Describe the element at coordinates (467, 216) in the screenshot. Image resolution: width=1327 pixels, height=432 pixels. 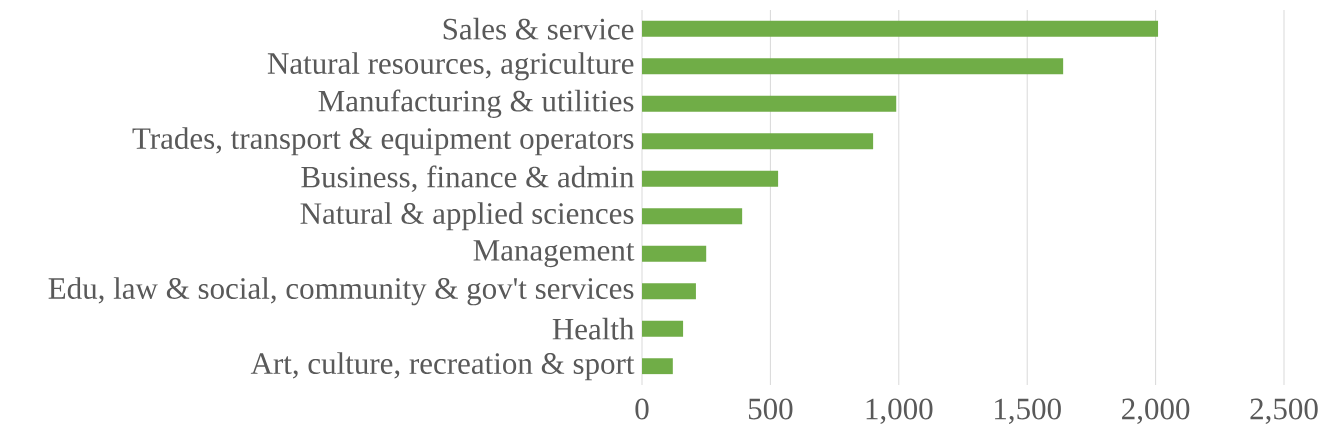
I see `y-tick-label: Natural & applied sciences` at that location.